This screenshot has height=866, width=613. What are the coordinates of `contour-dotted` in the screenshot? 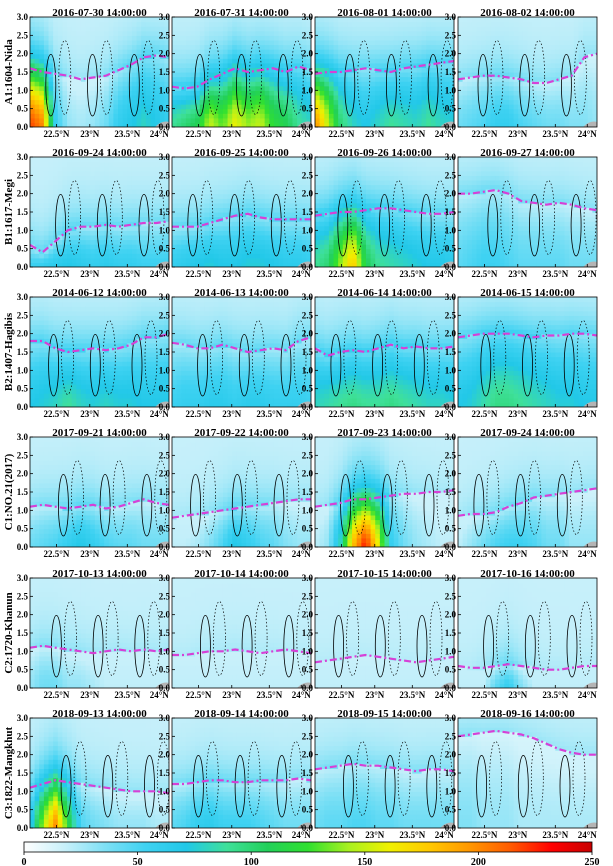 It's located at (255, 77).